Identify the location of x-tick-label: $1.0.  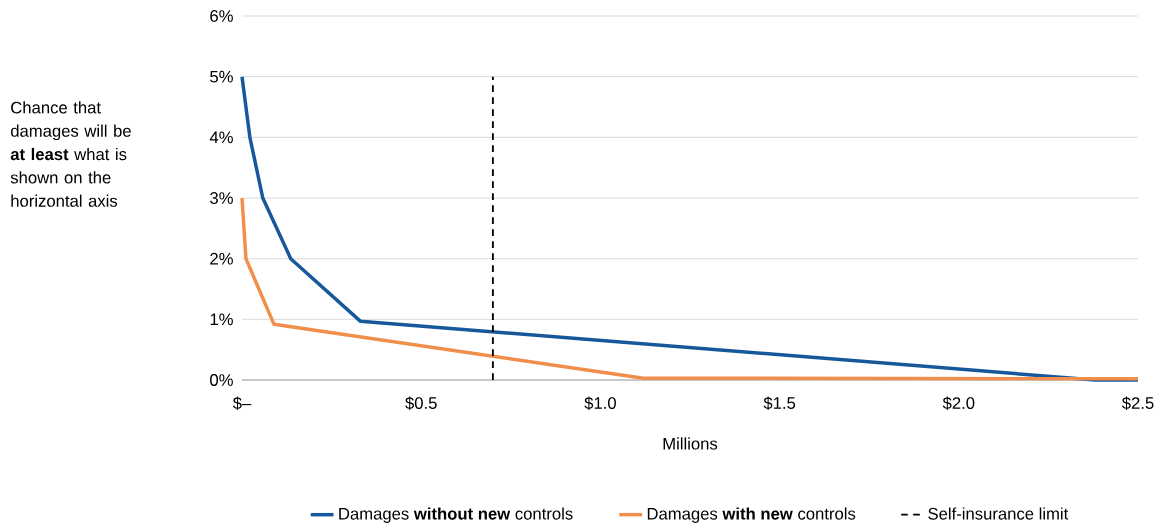
(600, 403).